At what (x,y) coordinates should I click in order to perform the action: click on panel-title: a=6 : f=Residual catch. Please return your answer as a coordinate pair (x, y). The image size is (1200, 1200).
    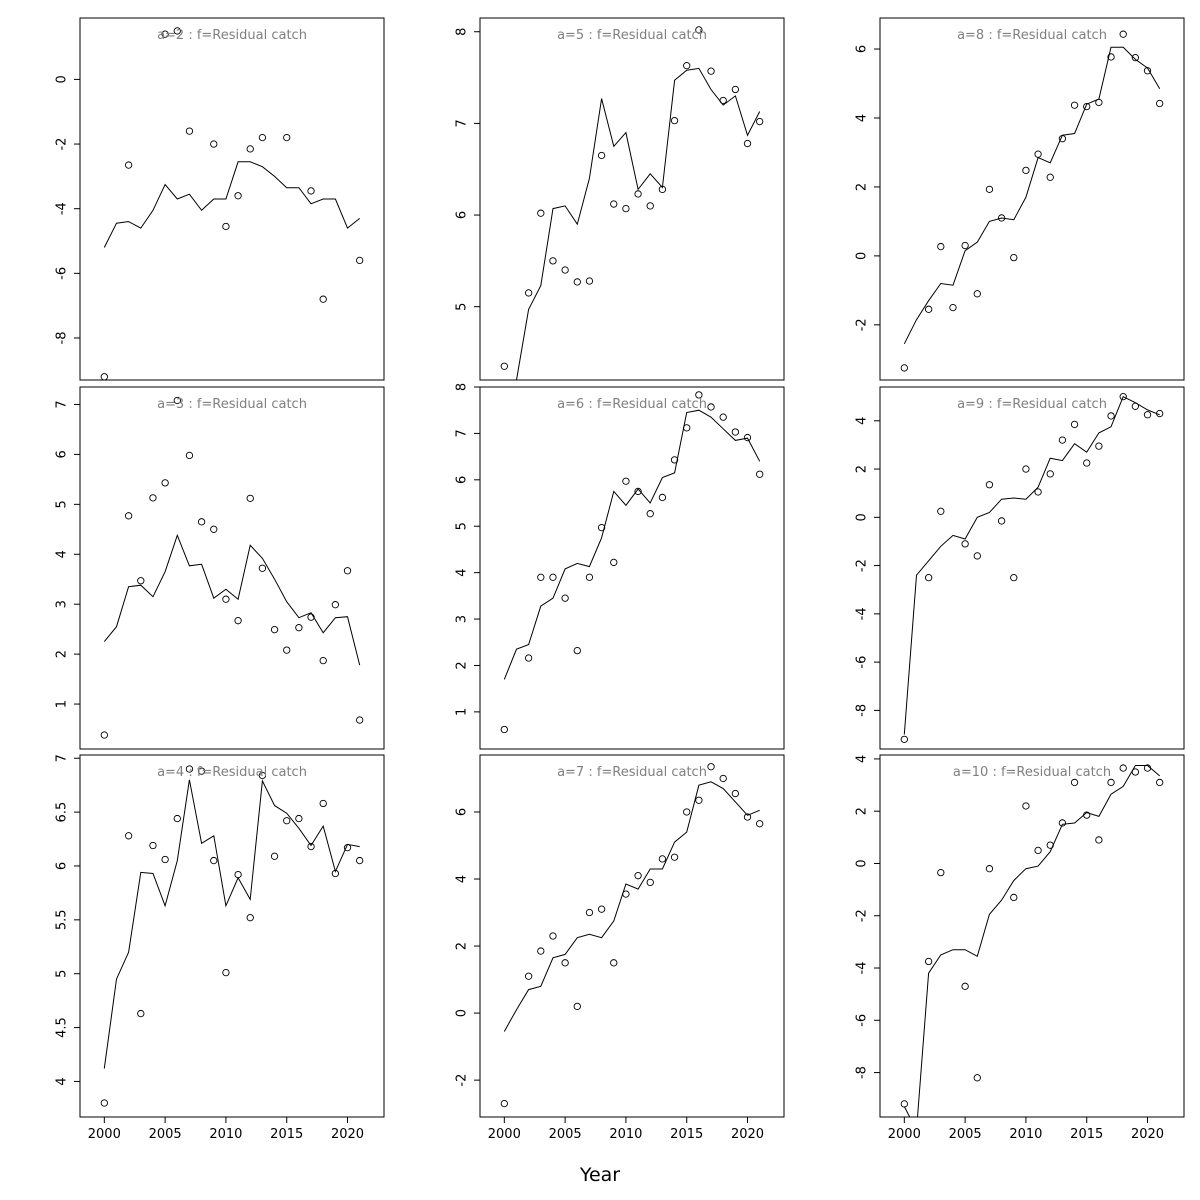
    Looking at the image, I should click on (632, 404).